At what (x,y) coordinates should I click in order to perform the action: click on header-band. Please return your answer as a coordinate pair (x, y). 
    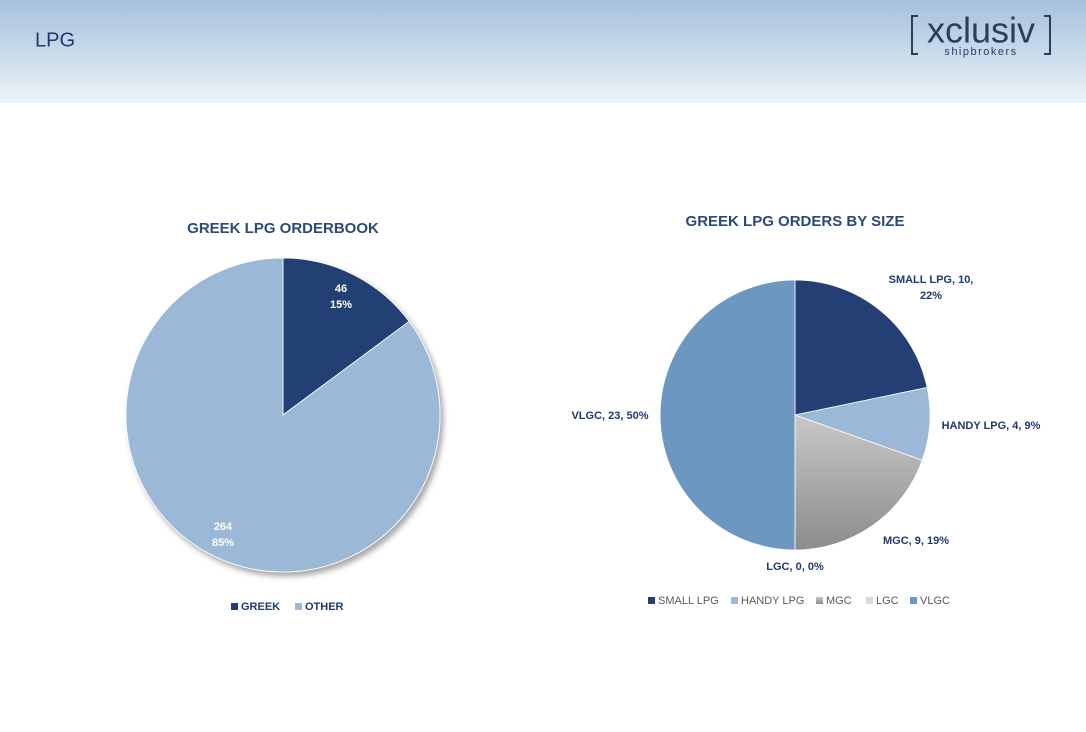
    Looking at the image, I should click on (543, 51).